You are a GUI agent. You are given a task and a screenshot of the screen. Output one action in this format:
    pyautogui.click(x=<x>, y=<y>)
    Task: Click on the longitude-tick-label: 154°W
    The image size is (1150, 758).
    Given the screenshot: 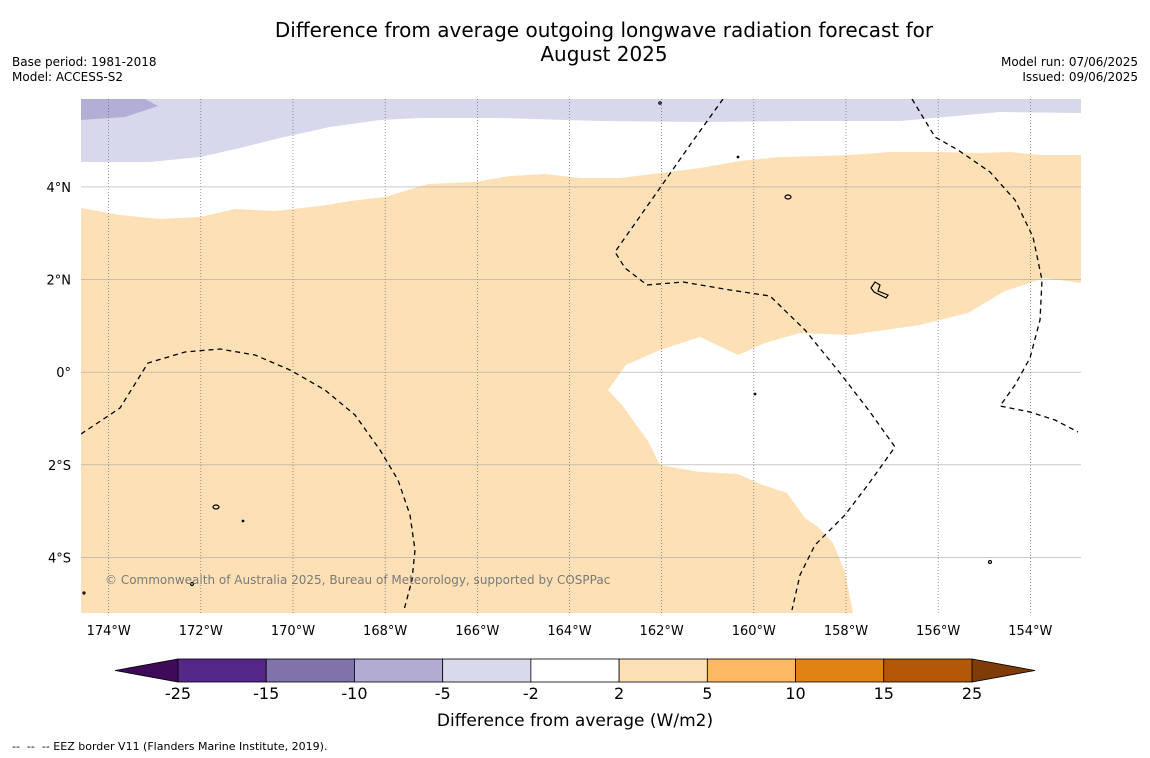 What is the action you would take?
    pyautogui.click(x=1030, y=631)
    